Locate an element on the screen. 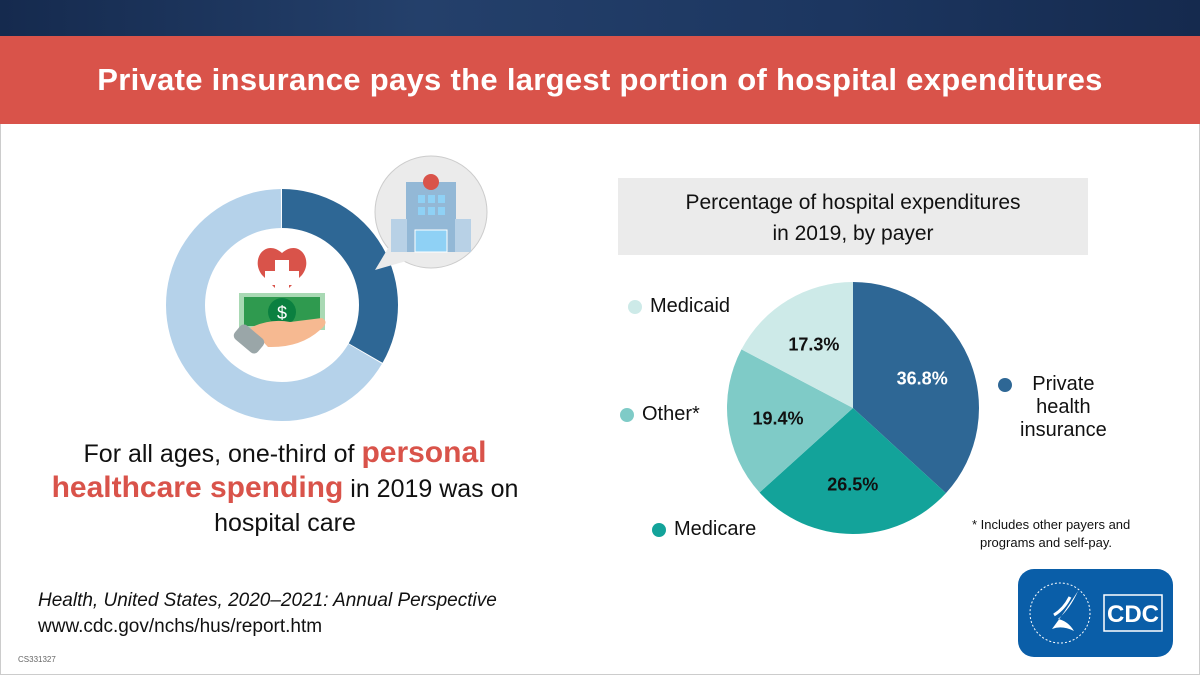 The image size is (1200, 675). caption-text: For all ages, one-third of is located at coordinates (222, 454).